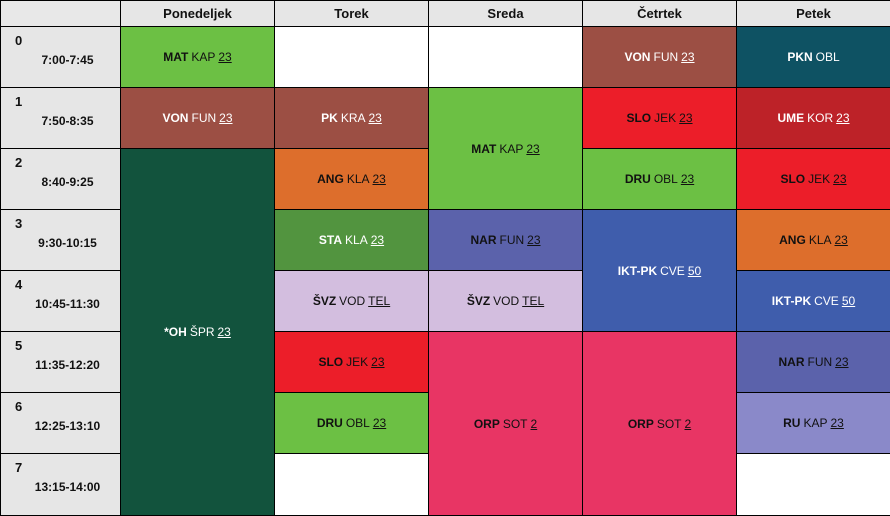 The width and height of the screenshot is (890, 516). What do you see at coordinates (67, 243) in the screenshot?
I see `period-time: 9:30-10:15` at bounding box center [67, 243].